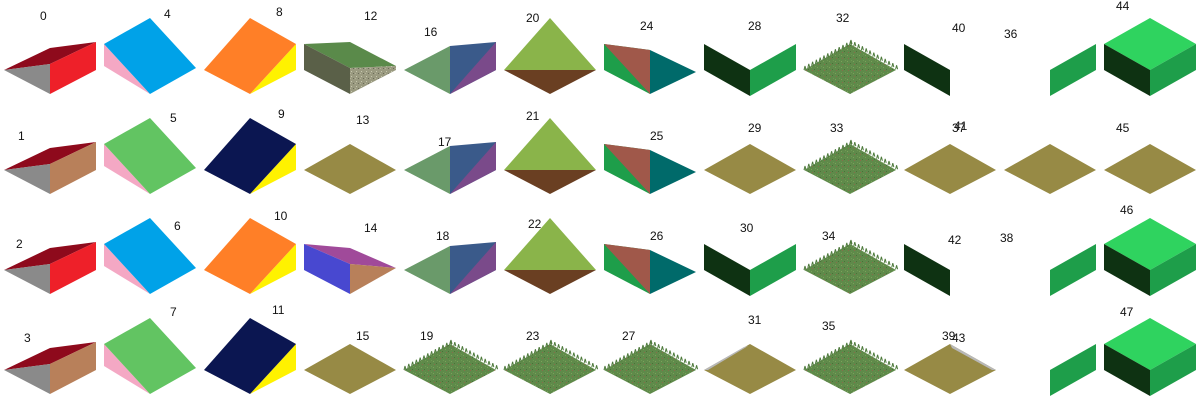  Describe the element at coordinates (837, 128) in the screenshot. I see `tile-number-label: 33` at that location.